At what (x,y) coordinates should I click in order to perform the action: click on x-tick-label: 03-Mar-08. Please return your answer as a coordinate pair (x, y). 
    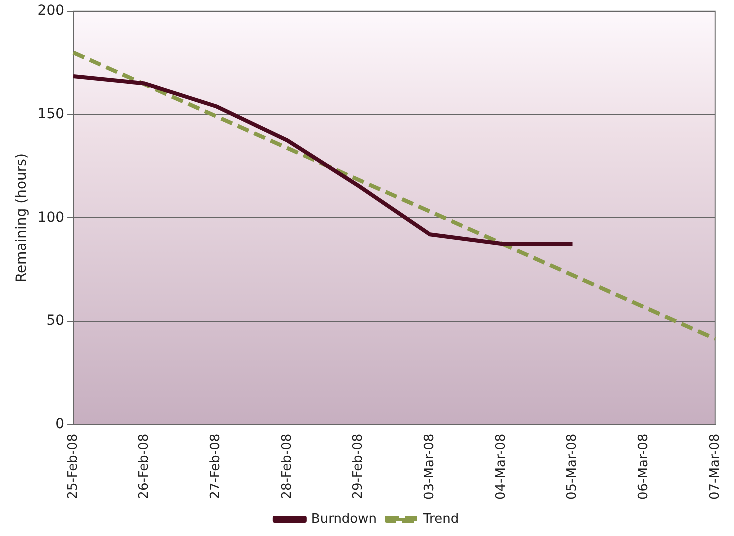
    Looking at the image, I should click on (430, 467).